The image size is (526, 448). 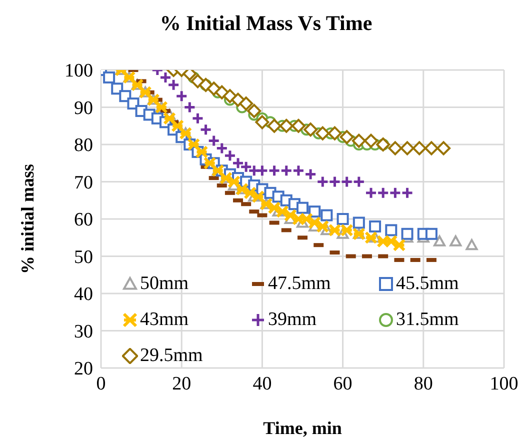 What do you see at coordinates (292, 320) in the screenshot?
I see `legend-label: 39mm` at bounding box center [292, 320].